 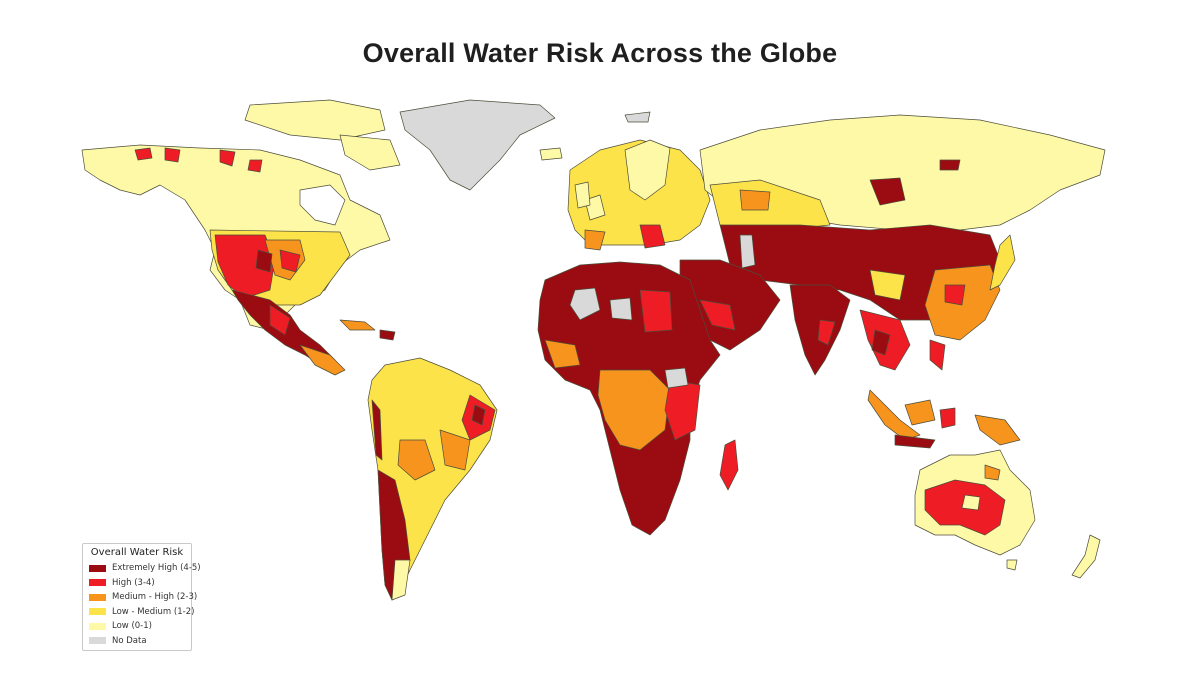 What do you see at coordinates (153, 611) in the screenshot?
I see `legend-label: Low - Medium (1-2)` at bounding box center [153, 611].